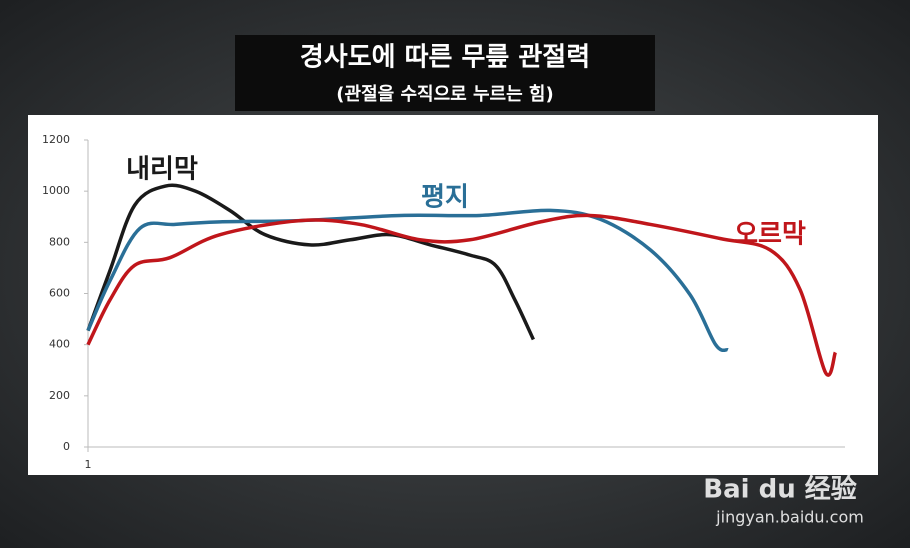  What do you see at coordinates (56, 190) in the screenshot?
I see `y-tick-label: 1000` at bounding box center [56, 190].